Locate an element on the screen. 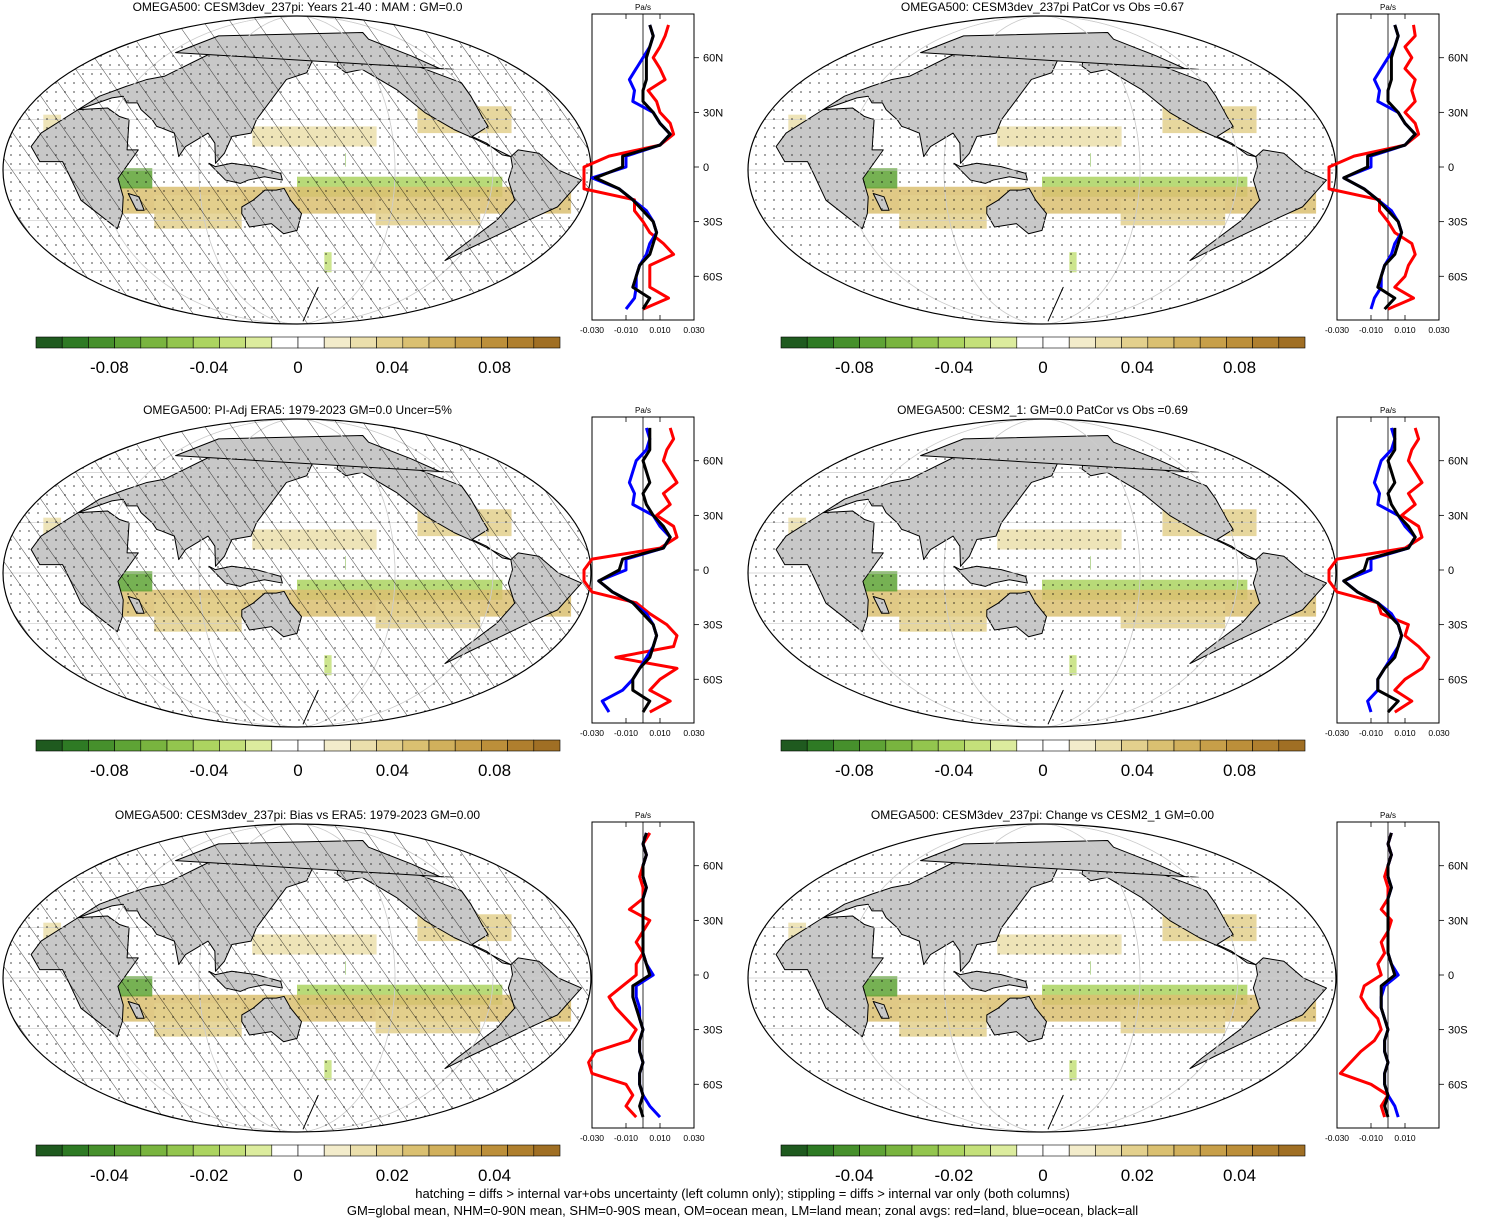  zonal-line-ocean is located at coordinates (634, 570).